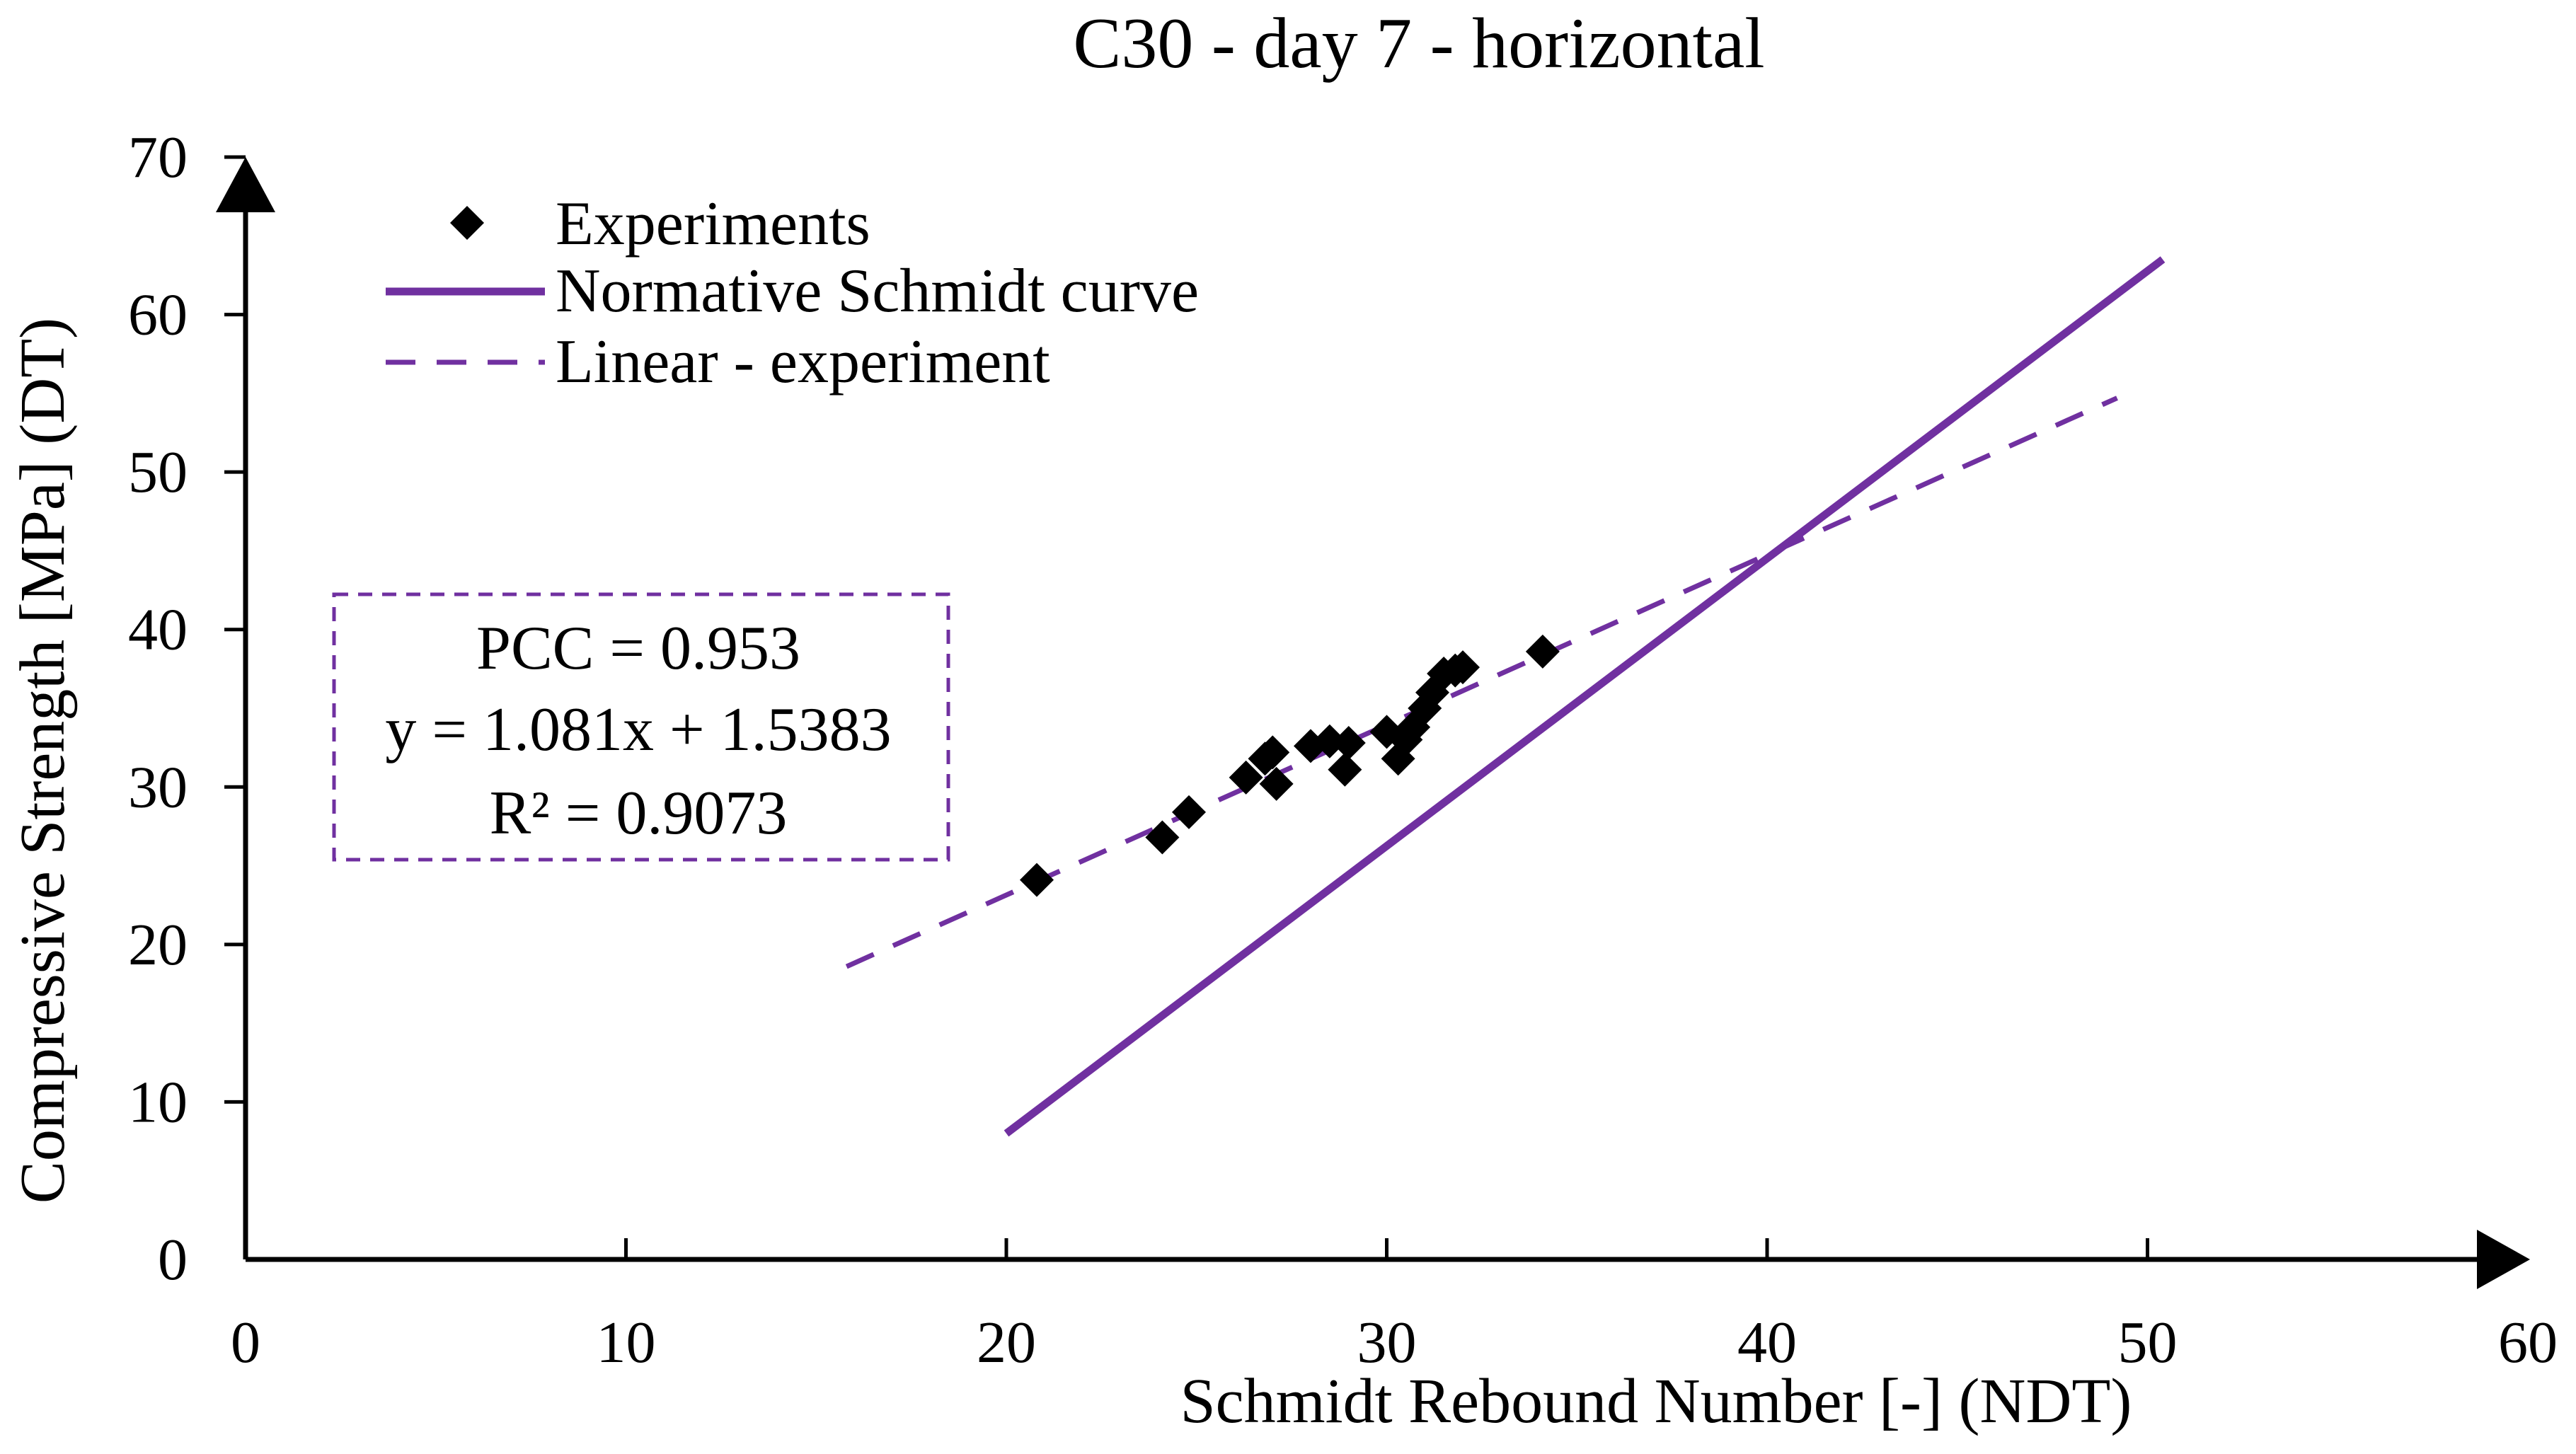 This screenshot has height=1454, width=2576. Describe the element at coordinates (638, 649) in the screenshot. I see `stats-pcc: PCC = 0.953` at that location.